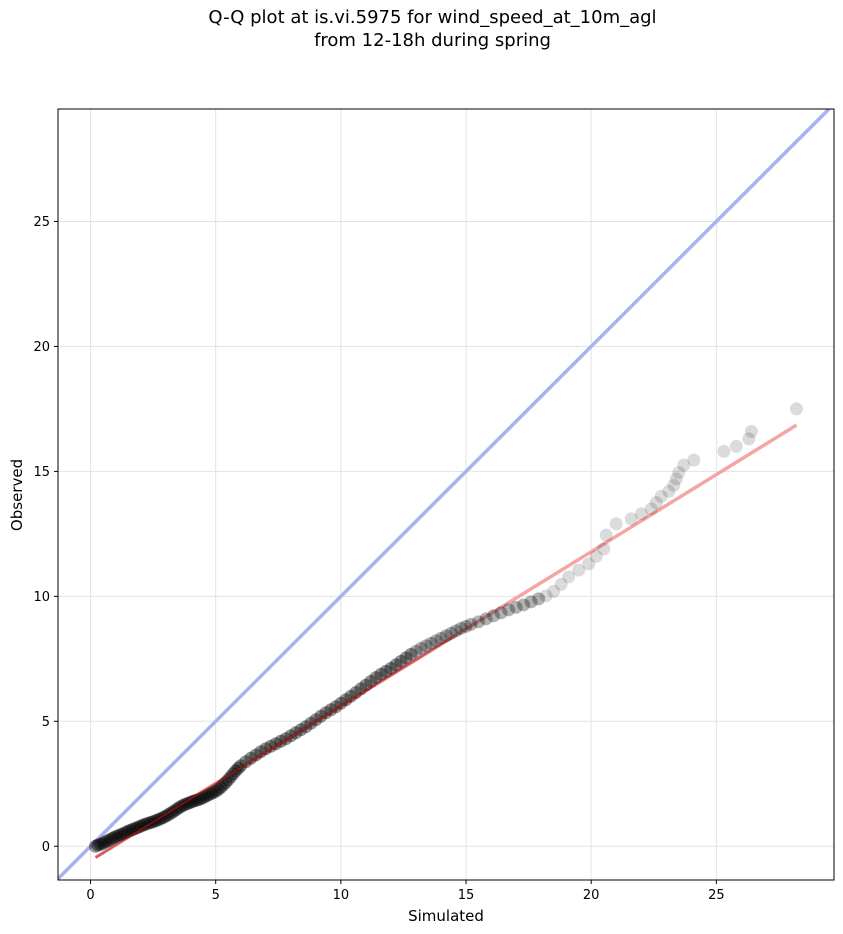 Image resolution: width=843 pixels, height=934 pixels. I want to click on x-tick-label: 20, so click(591, 895).